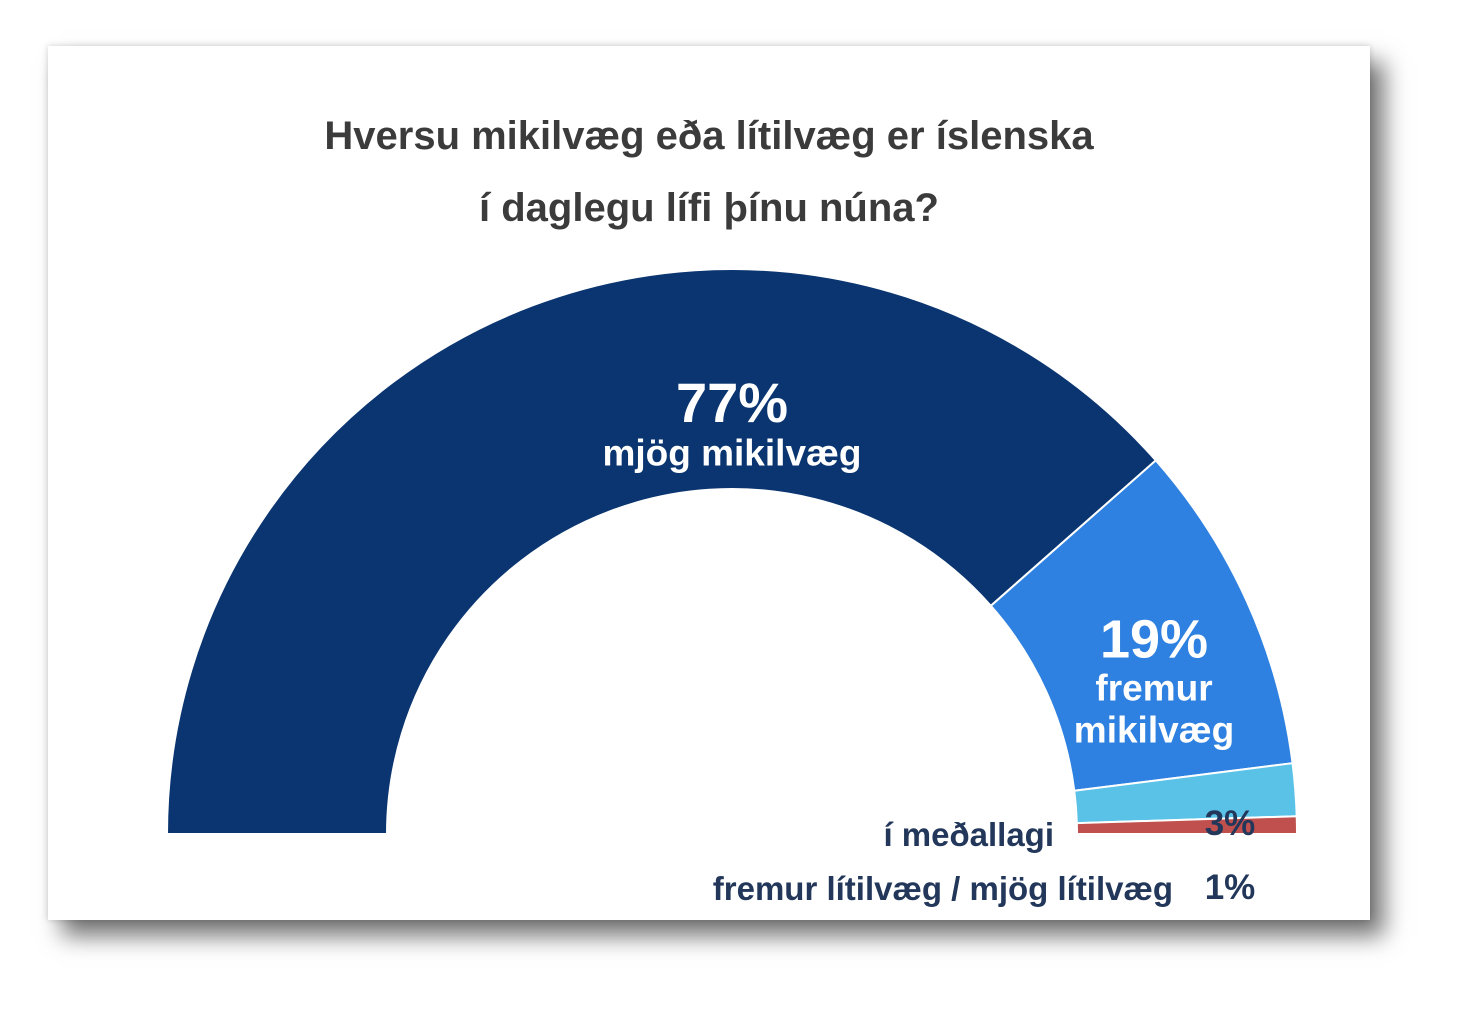  Describe the element at coordinates (968, 834) in the screenshot. I see `slice-3-category-label: í meðallagi` at that location.